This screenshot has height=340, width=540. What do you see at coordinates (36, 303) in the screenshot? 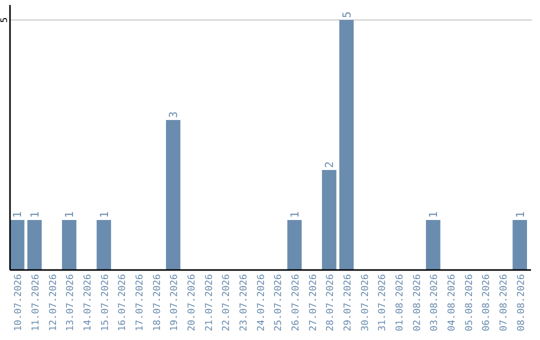
I see `x-tick-label: 11.07.2026` at bounding box center [36, 303].